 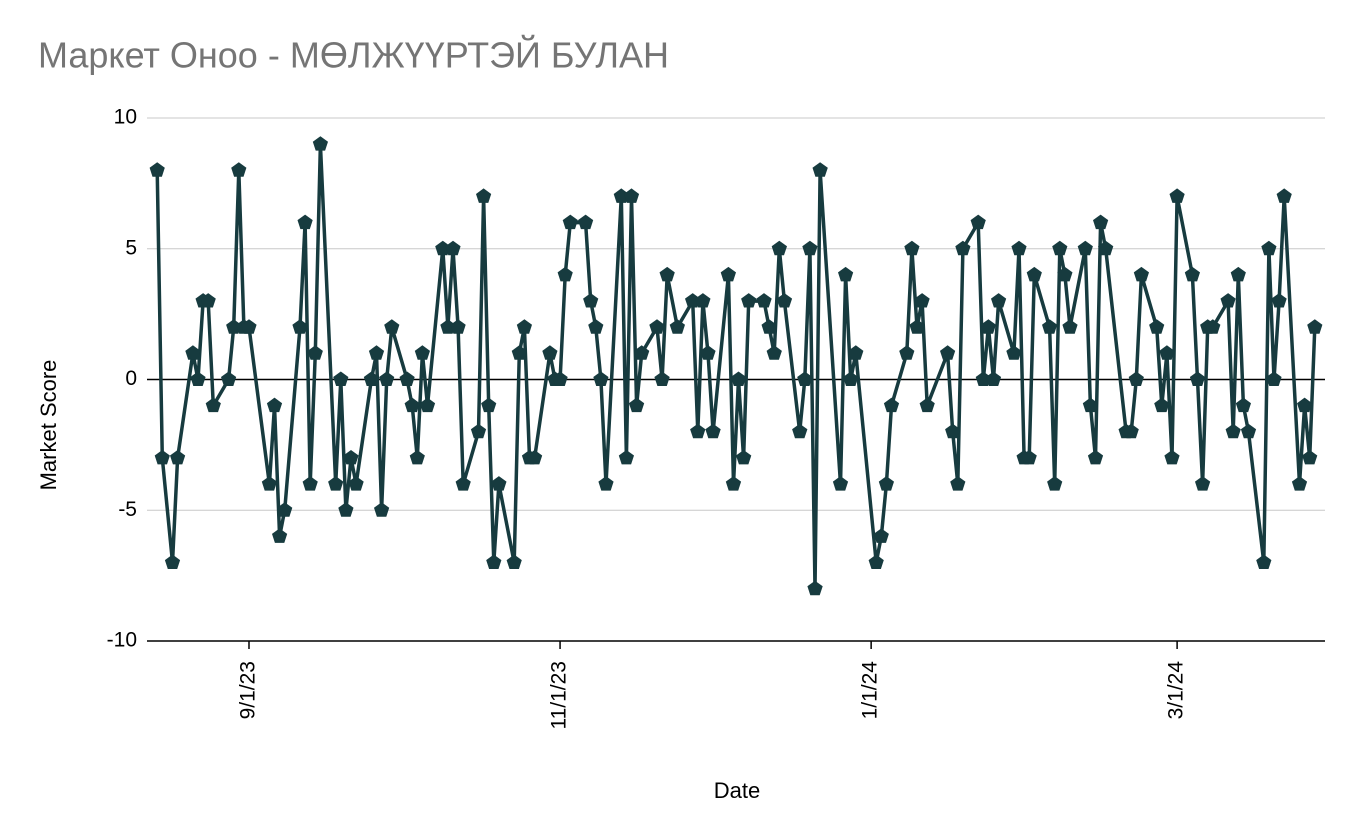 What do you see at coordinates (353, 55) in the screenshot?
I see `chart-title: Маркет Оноо - МӨЛЖҮҮРТЭЙ БУЛАН` at bounding box center [353, 55].